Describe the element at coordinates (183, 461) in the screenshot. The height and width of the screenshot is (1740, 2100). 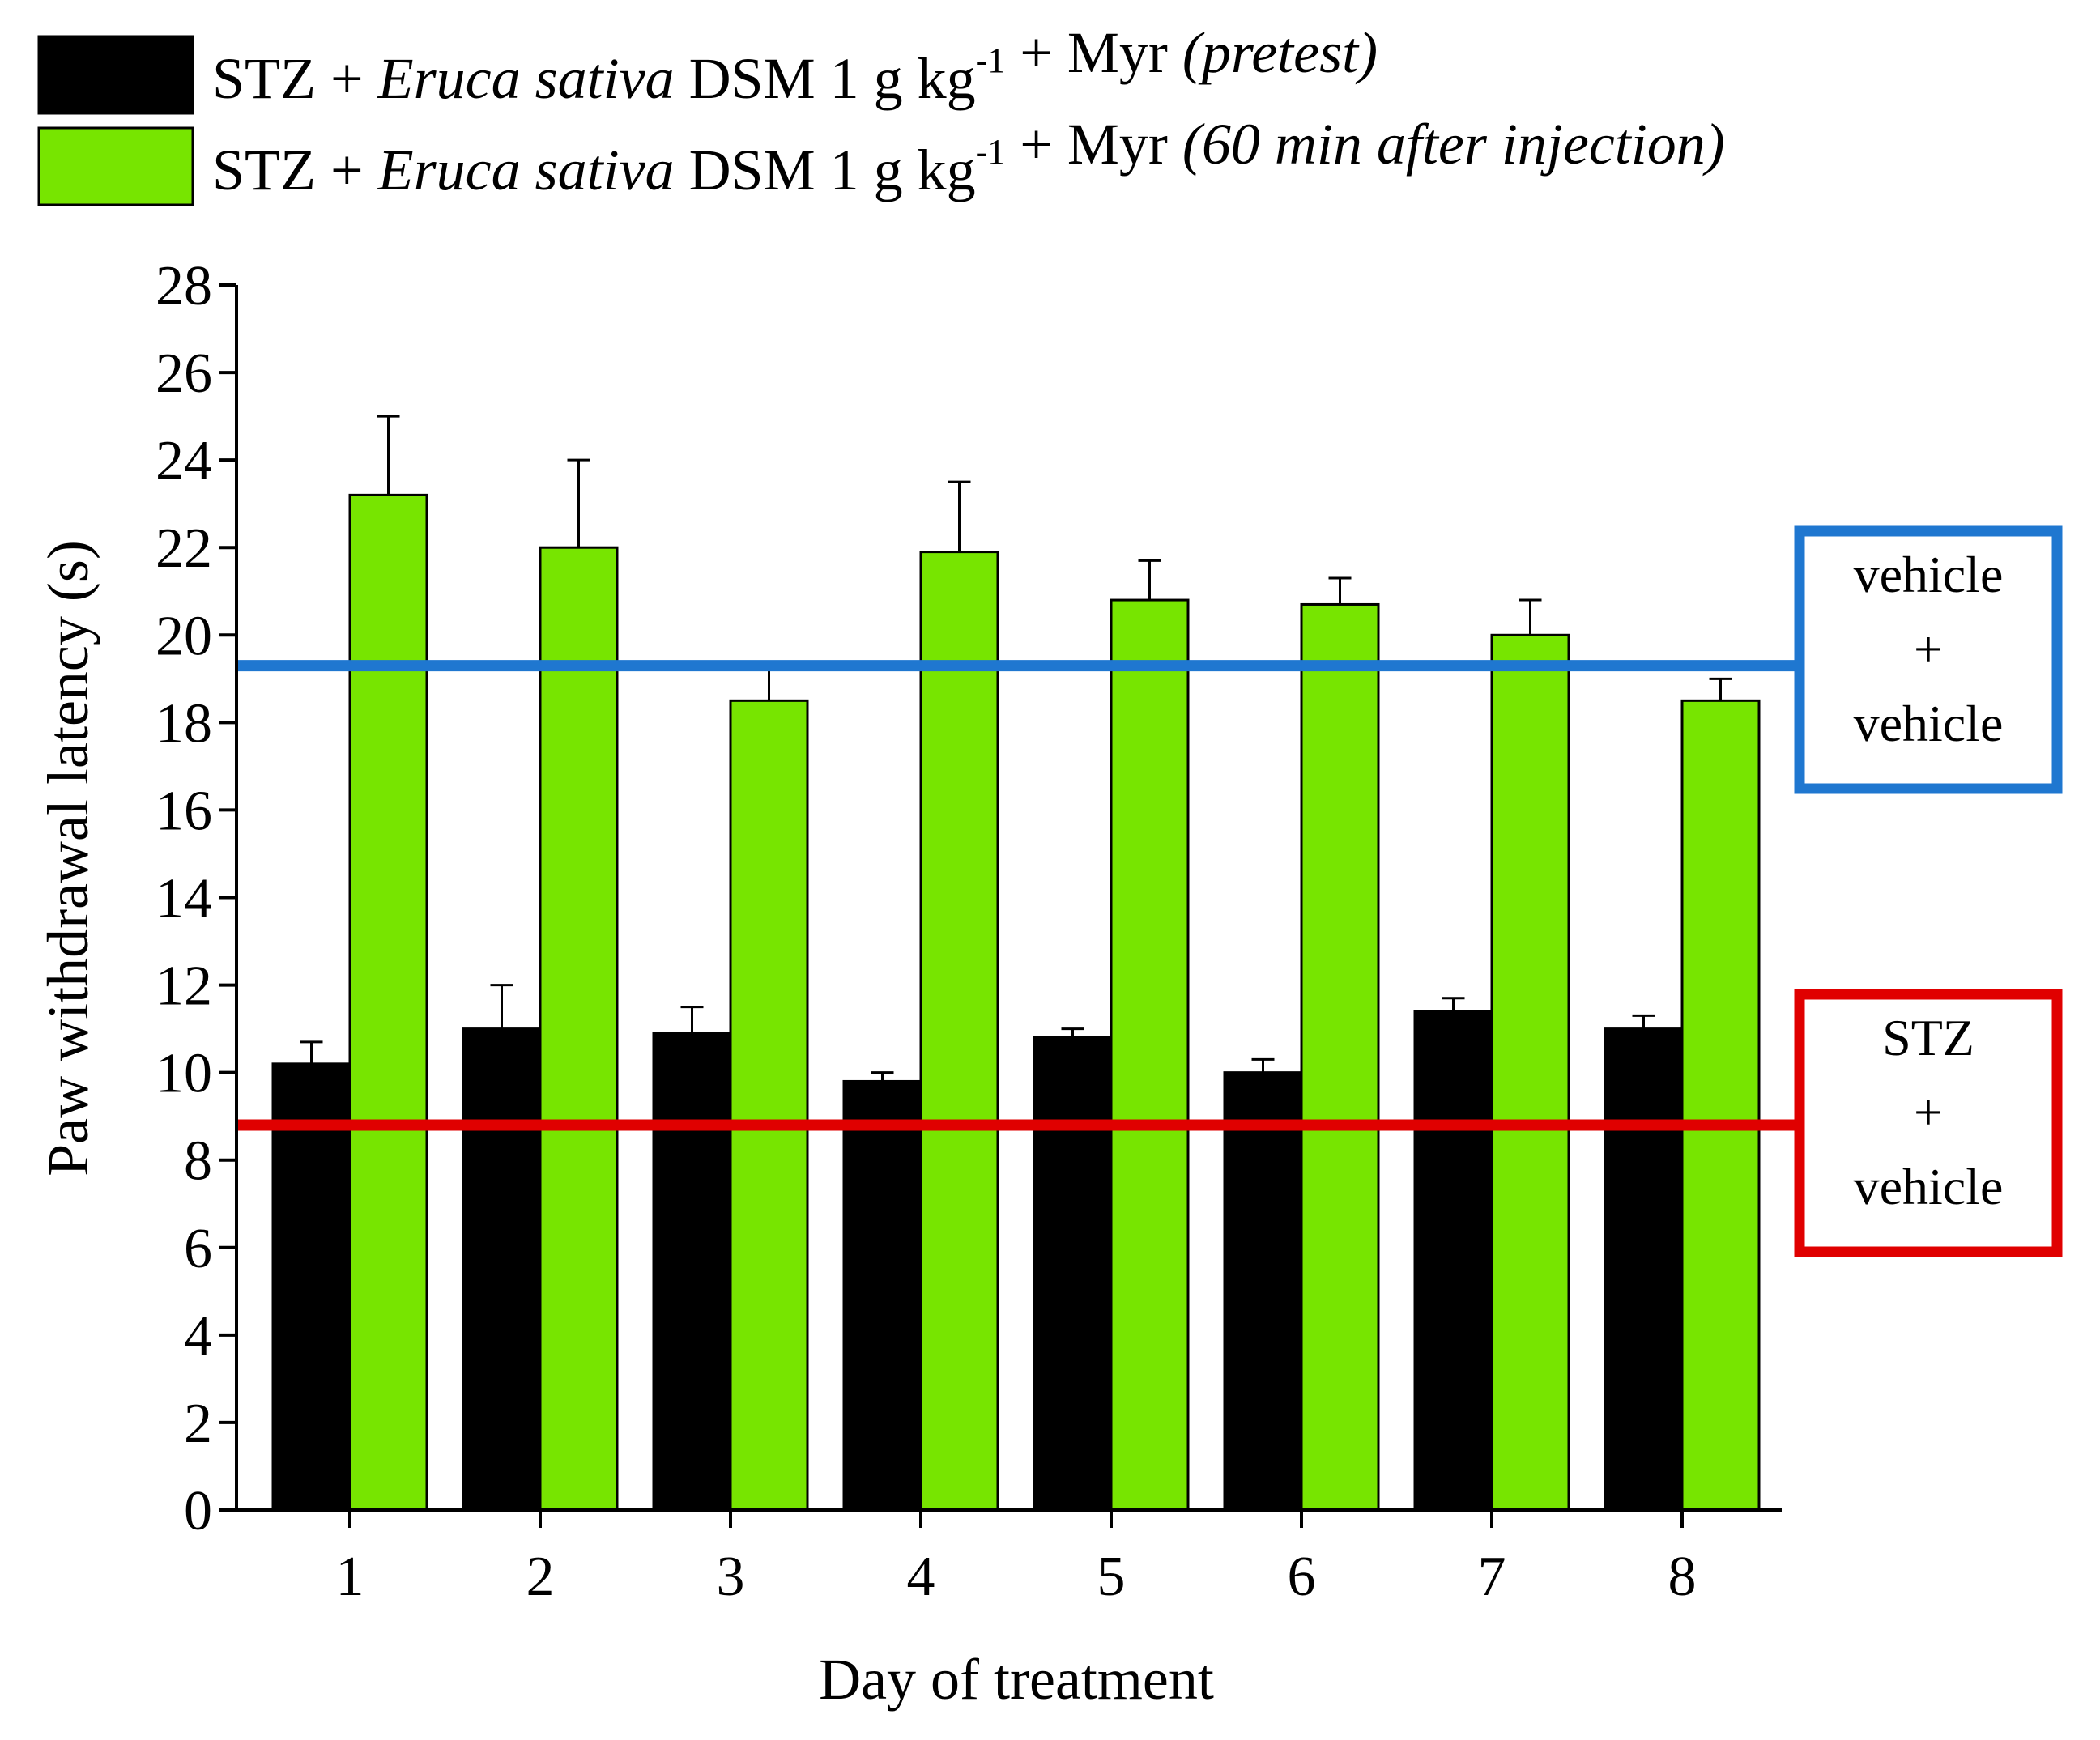
I see `y-tick-label-24: 24` at that location.